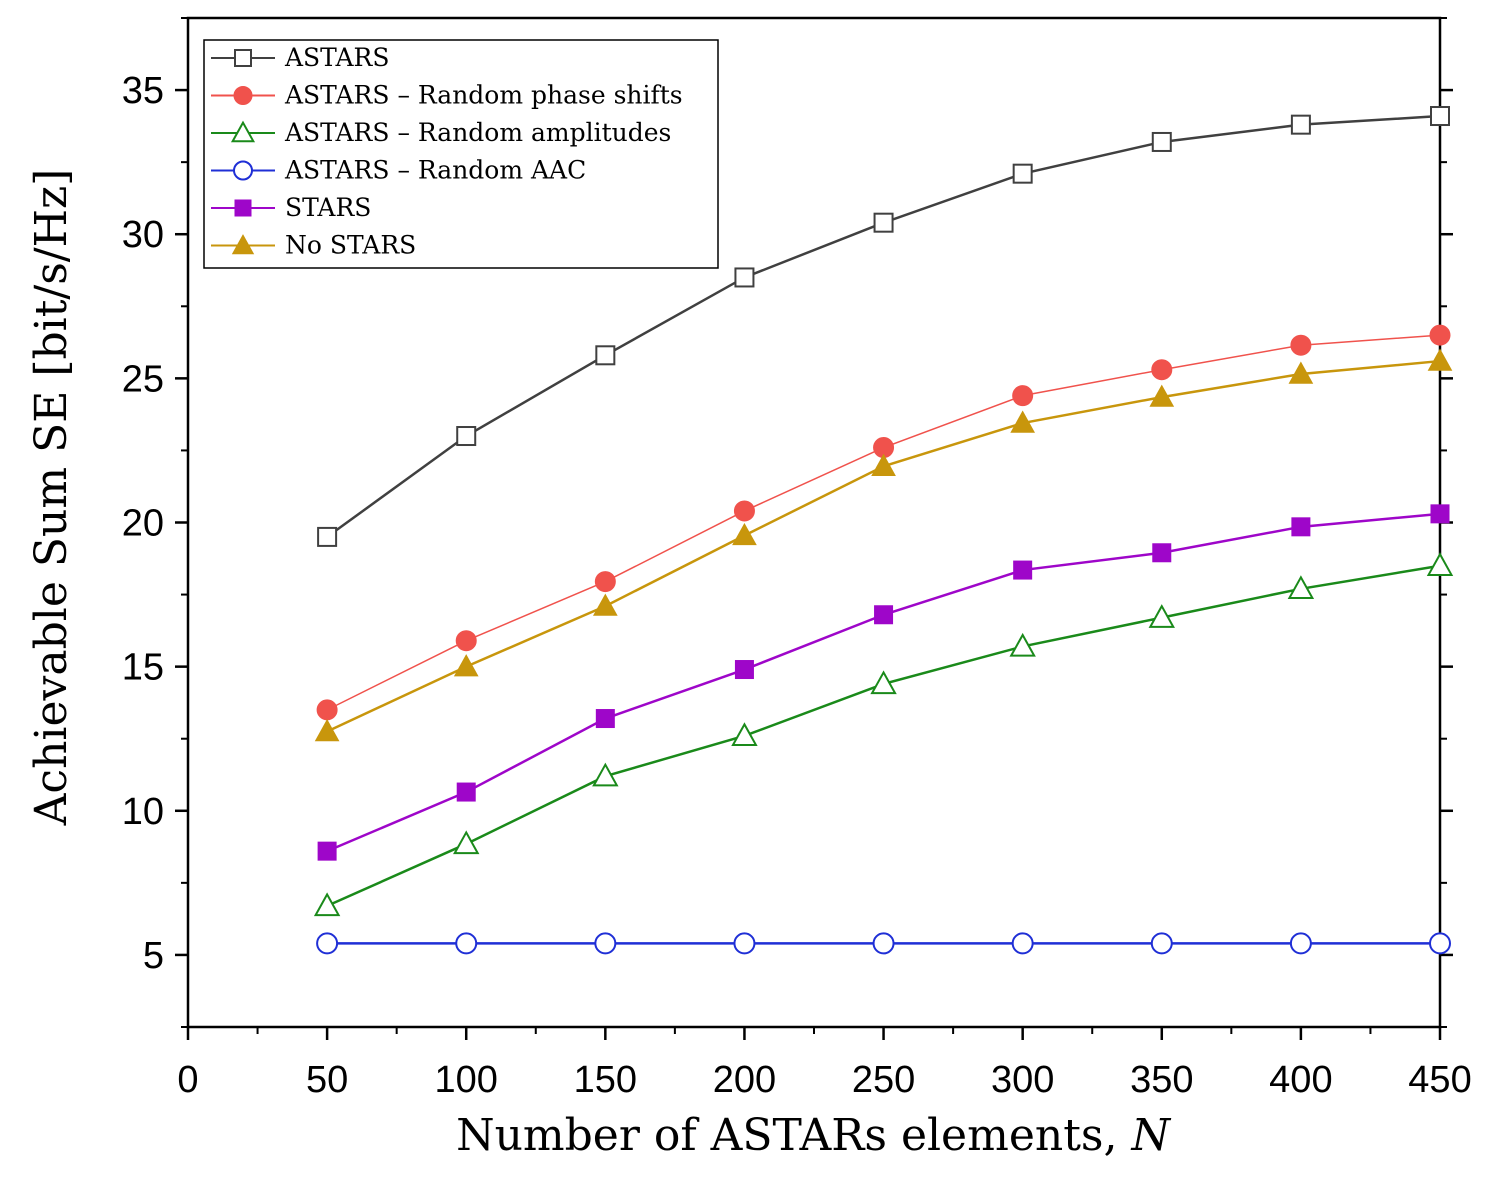 The width and height of the screenshot is (1495, 1191). I want to click on x-tick-label: 450, so click(1439, 1080).